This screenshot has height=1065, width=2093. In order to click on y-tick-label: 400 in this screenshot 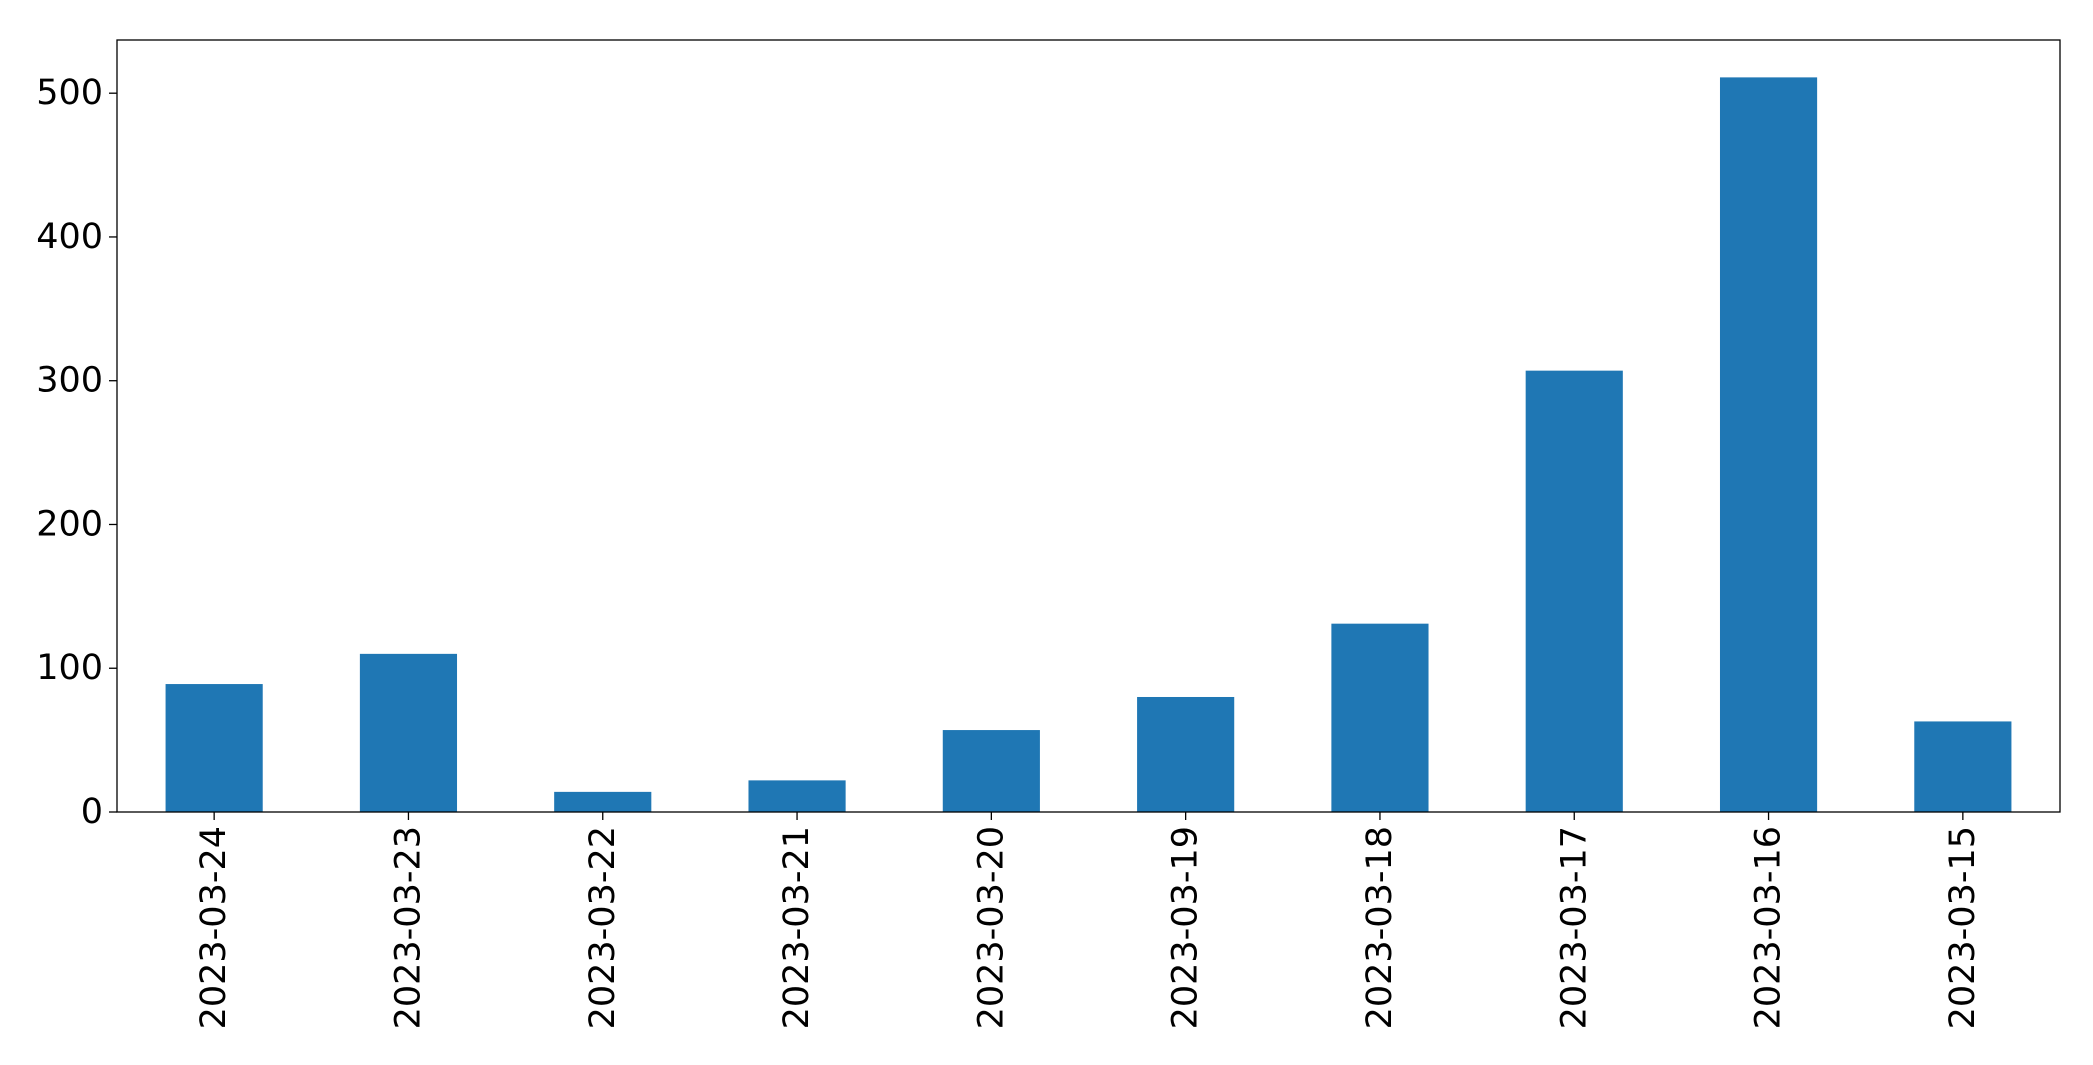, I will do `click(69, 237)`.